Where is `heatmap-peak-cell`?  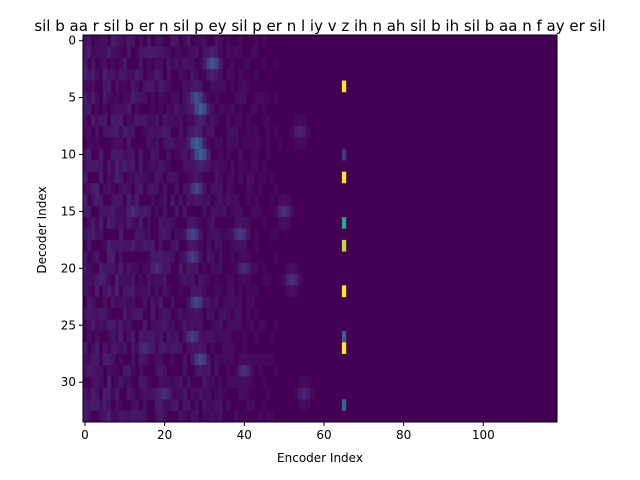 heatmap-peak-cell is located at coordinates (344, 291).